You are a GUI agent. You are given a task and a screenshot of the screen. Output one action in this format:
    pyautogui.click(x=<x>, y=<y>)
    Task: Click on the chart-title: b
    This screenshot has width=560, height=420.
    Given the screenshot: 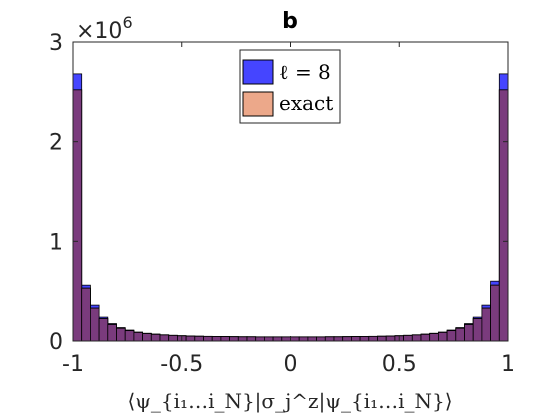 What is the action you would take?
    pyautogui.click(x=290, y=21)
    